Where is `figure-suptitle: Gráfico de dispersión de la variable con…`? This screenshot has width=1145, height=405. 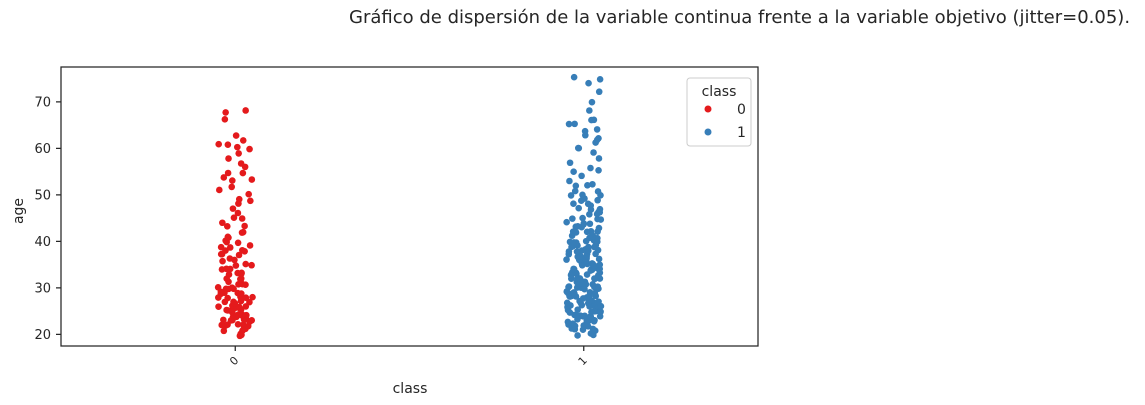
figure-suptitle: Gráfico de dispersión de la variable con… is located at coordinates (740, 17).